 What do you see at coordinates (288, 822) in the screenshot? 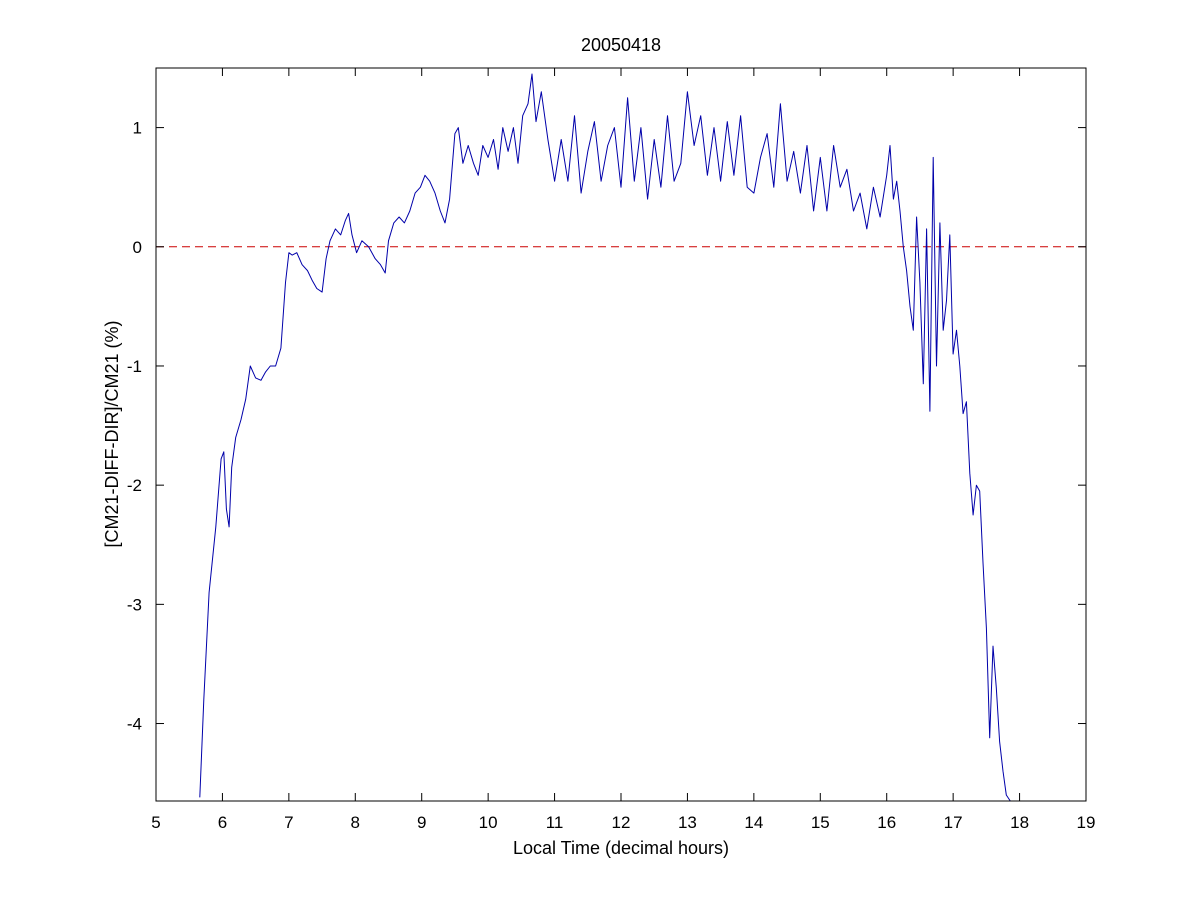
I see `x-tick-label: 7` at bounding box center [288, 822].